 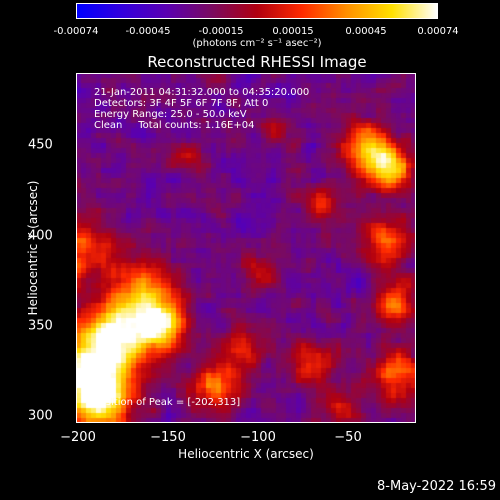 I want to click on x-axis-label: Heliocentric X (arcsec), so click(x=246, y=454).